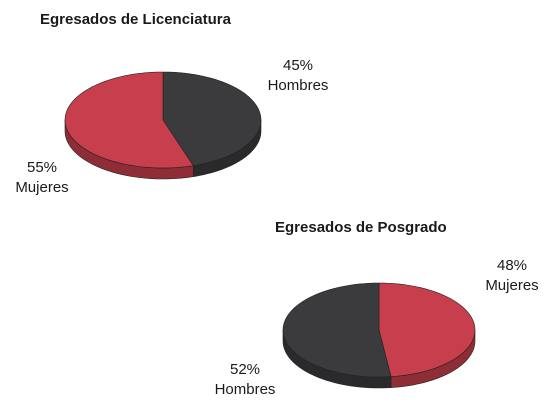 The height and width of the screenshot is (413, 547). I want to click on value-label: 45%, so click(298, 65).